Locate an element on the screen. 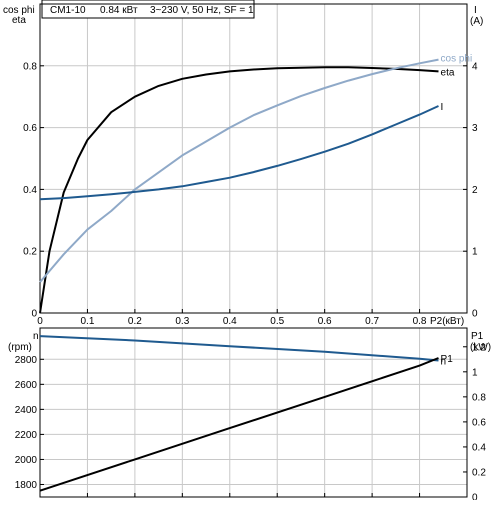 The image size is (500, 505). top-right-tick-label: 2 is located at coordinates (475, 190).